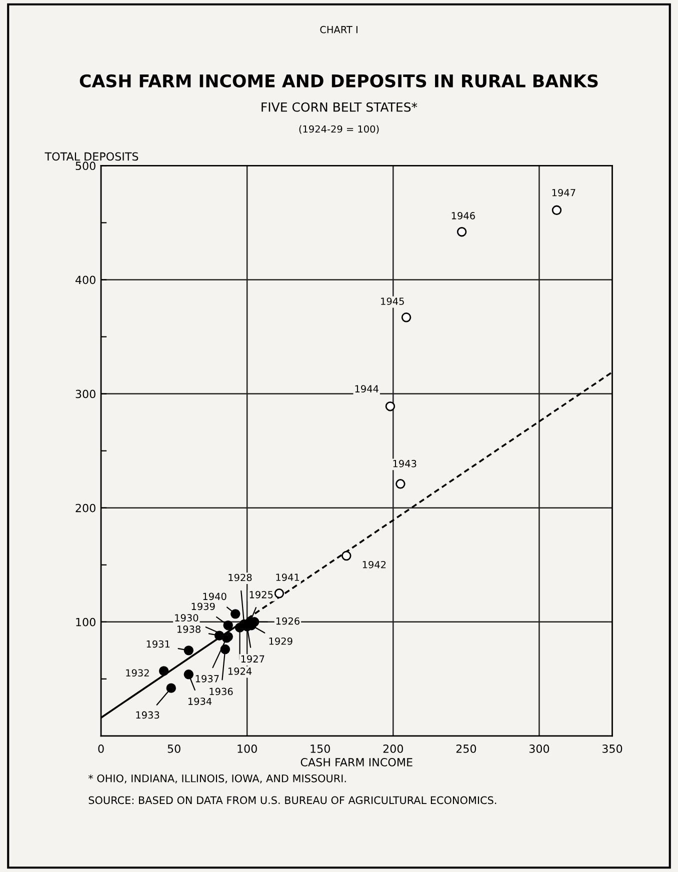 Image resolution: width=678 pixels, height=872 pixels. What do you see at coordinates (148, 715) in the screenshot?
I see `annotation: 1933` at bounding box center [148, 715].